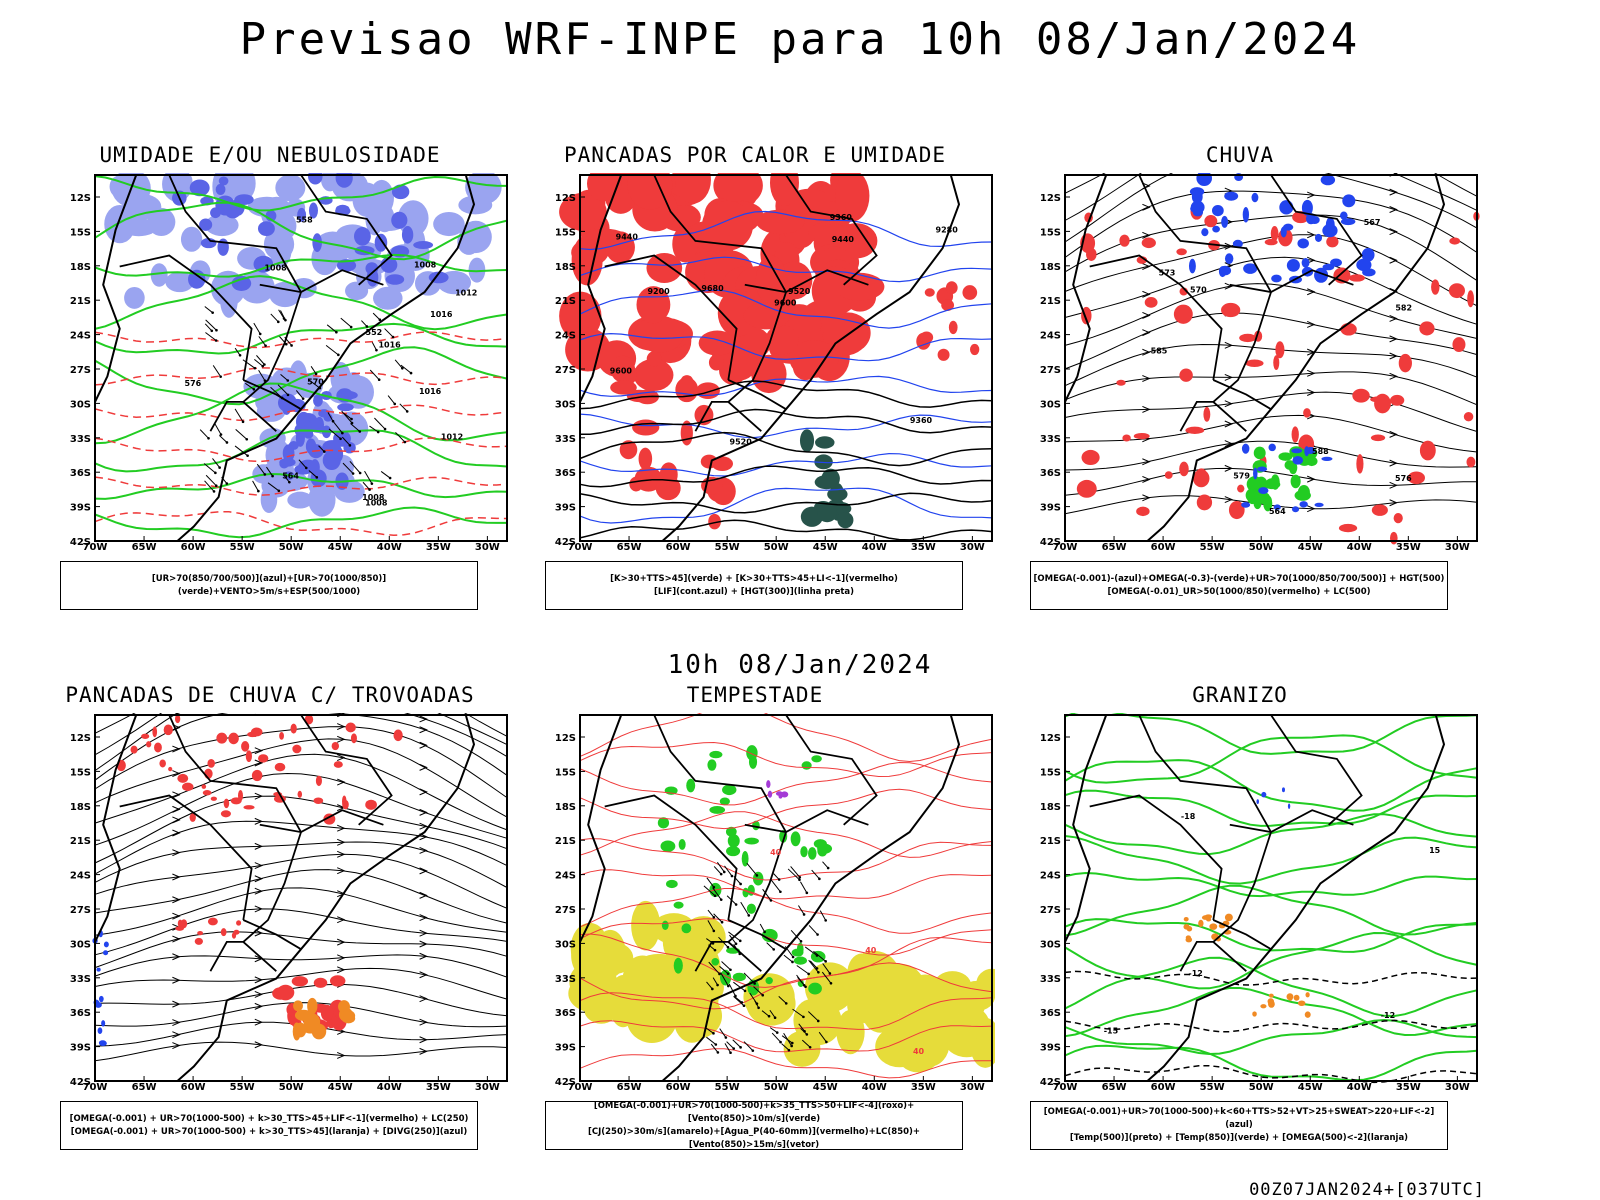  What do you see at coordinates (786, 309) in the screenshot?
I see `lif-contour` at bounding box center [786, 309].